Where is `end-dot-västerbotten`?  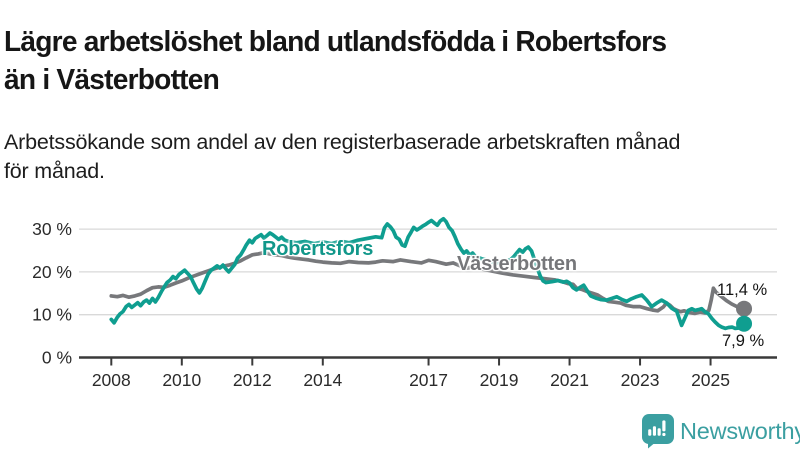 end-dot-västerbotten is located at coordinates (744, 308).